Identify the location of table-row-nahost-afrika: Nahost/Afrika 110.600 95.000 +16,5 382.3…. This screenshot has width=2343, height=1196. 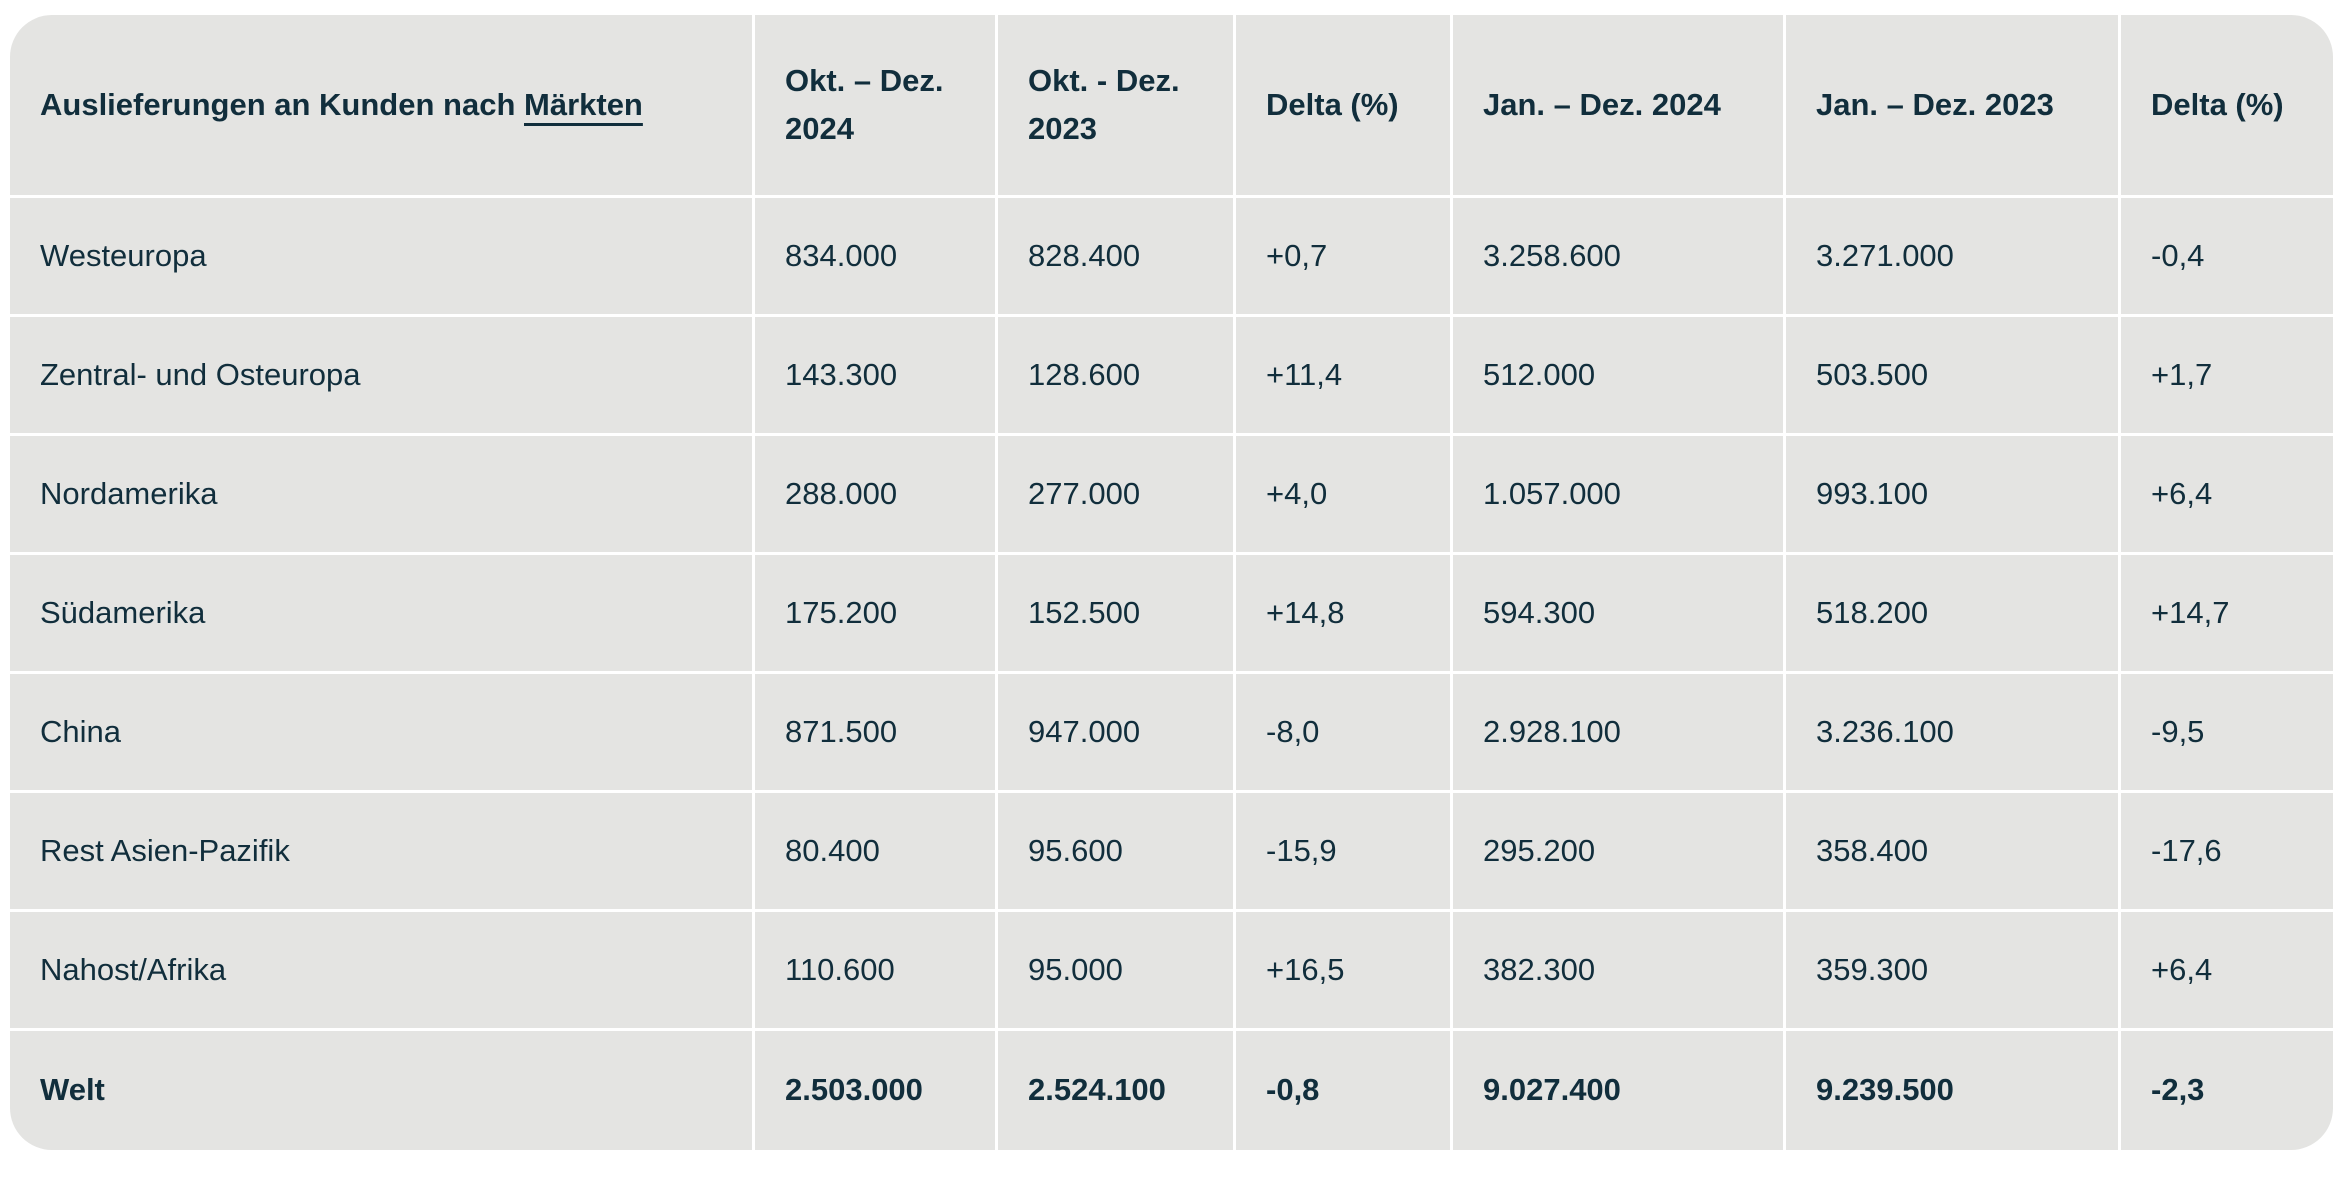
(1171, 971).